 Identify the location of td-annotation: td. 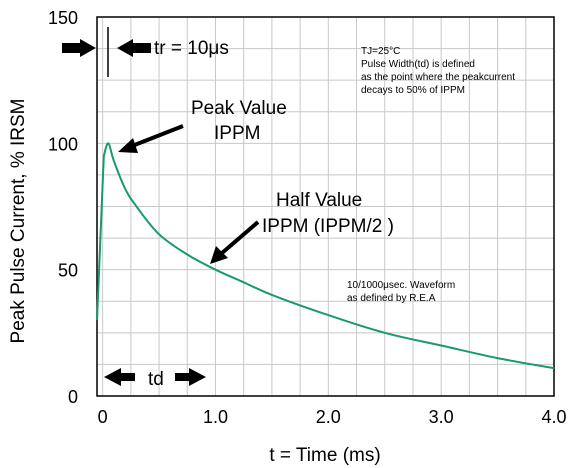
(155, 379).